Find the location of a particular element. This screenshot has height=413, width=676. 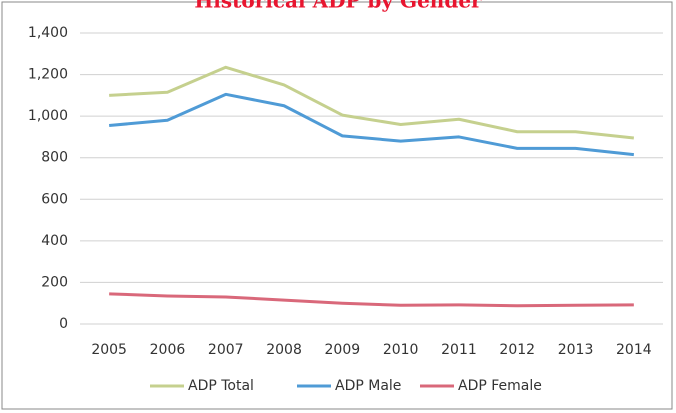

x-tick-label: 2010 is located at coordinates (401, 350).